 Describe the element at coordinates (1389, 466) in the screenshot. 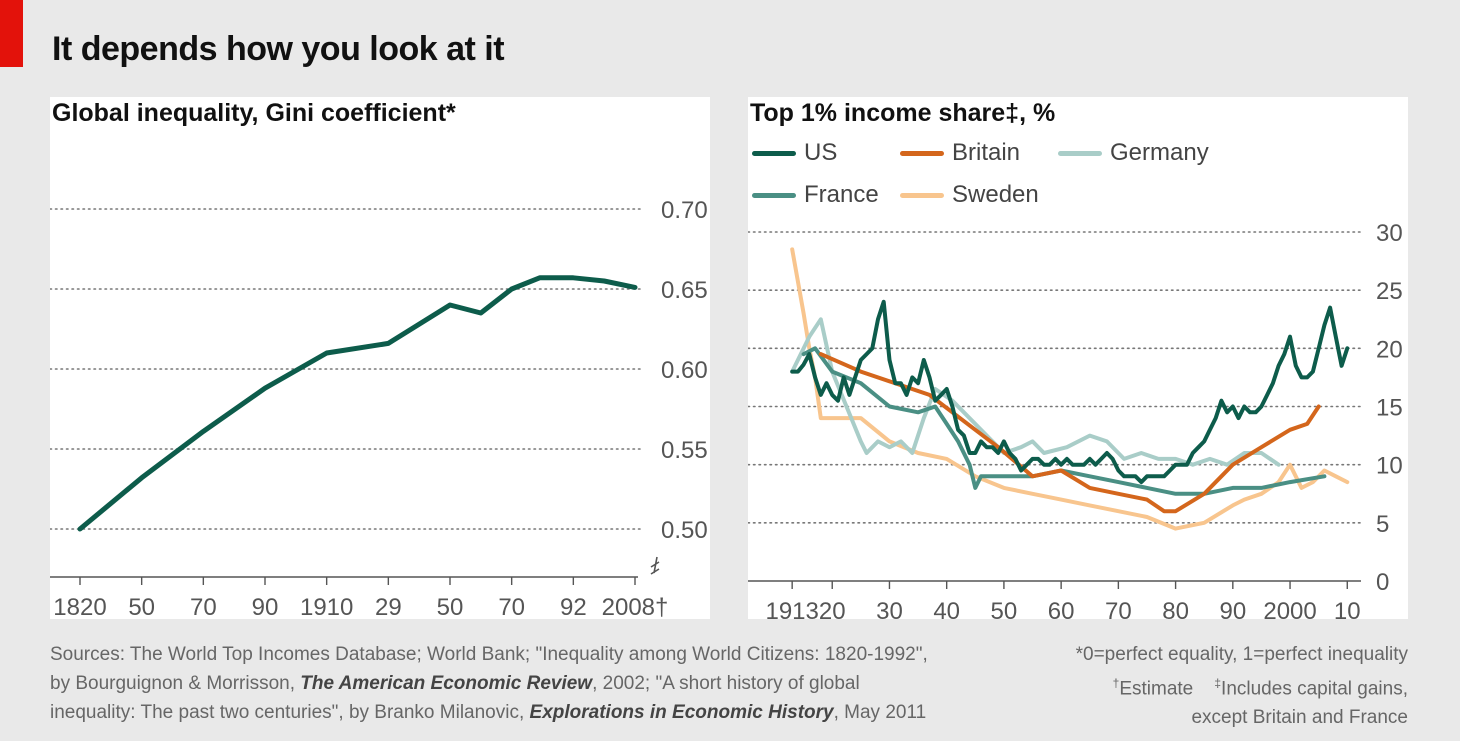

I see `top1-y-tick-label: 10` at that location.